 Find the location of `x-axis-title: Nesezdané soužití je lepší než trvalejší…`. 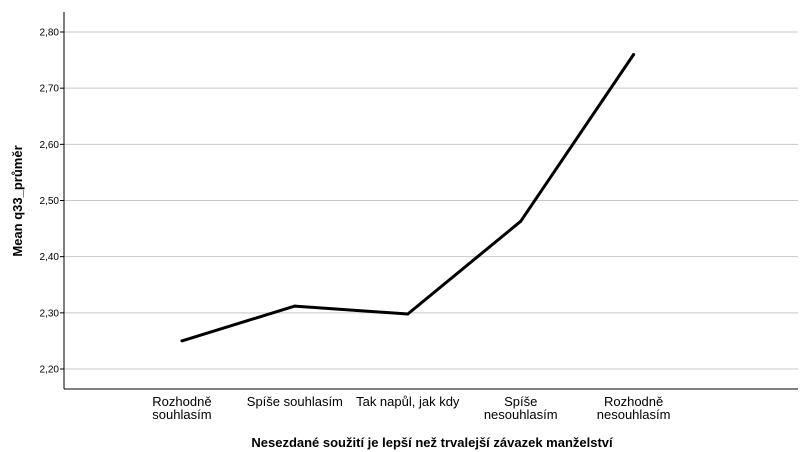

x-axis-title: Nesezdané soužití je lepší než trvalejší… is located at coordinates (432, 442).